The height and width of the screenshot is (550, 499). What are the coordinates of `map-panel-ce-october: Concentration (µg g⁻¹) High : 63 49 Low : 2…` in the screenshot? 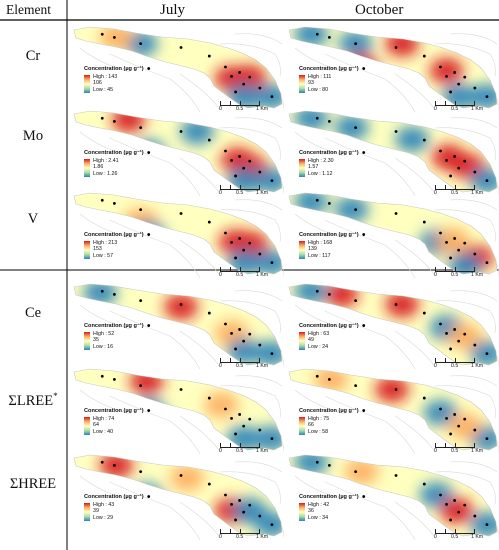 It's located at (392, 325).